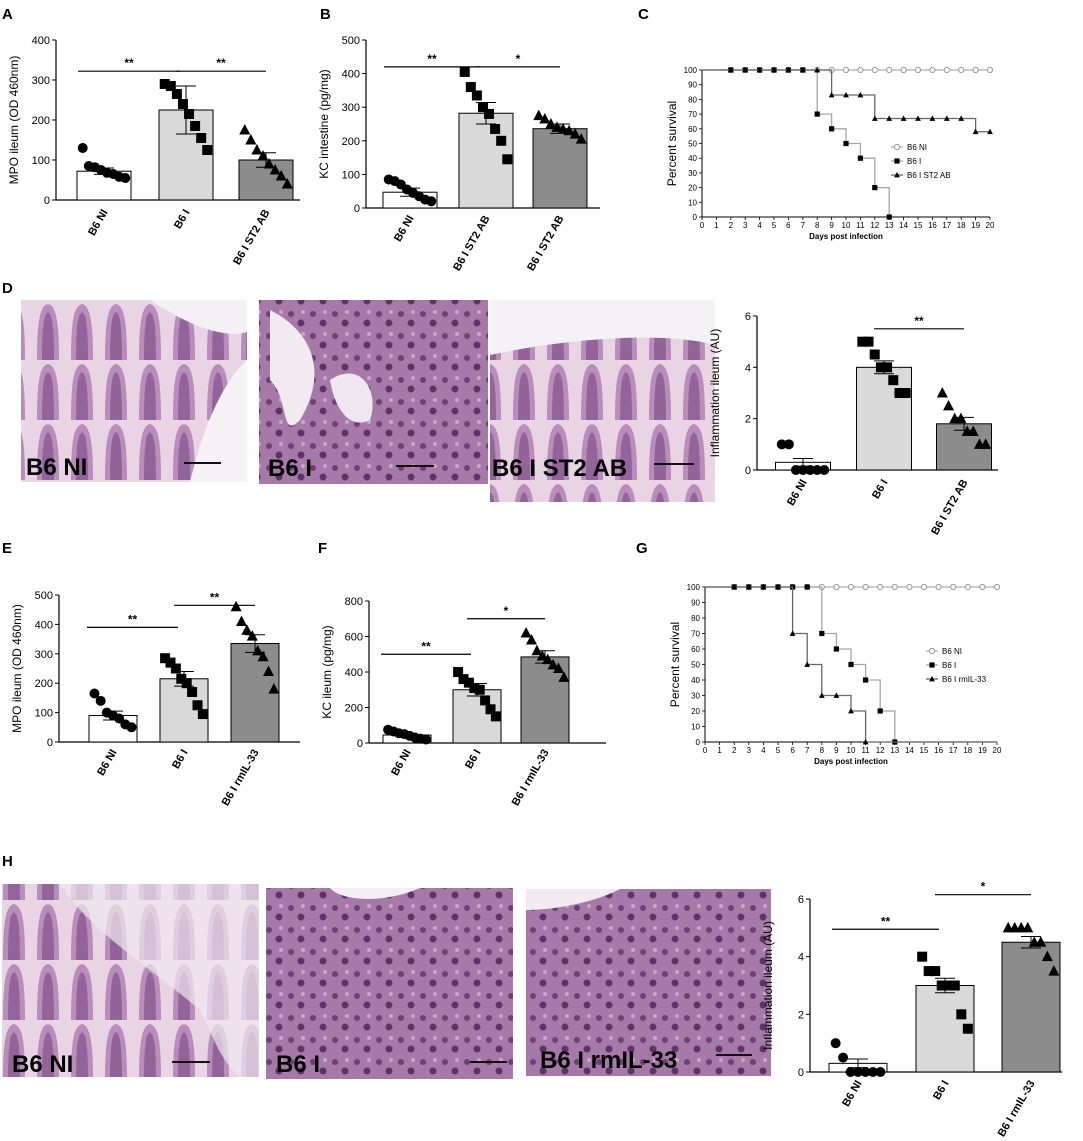  What do you see at coordinates (894, 750) in the screenshot?
I see `x-tick-label: 13` at bounding box center [894, 750].